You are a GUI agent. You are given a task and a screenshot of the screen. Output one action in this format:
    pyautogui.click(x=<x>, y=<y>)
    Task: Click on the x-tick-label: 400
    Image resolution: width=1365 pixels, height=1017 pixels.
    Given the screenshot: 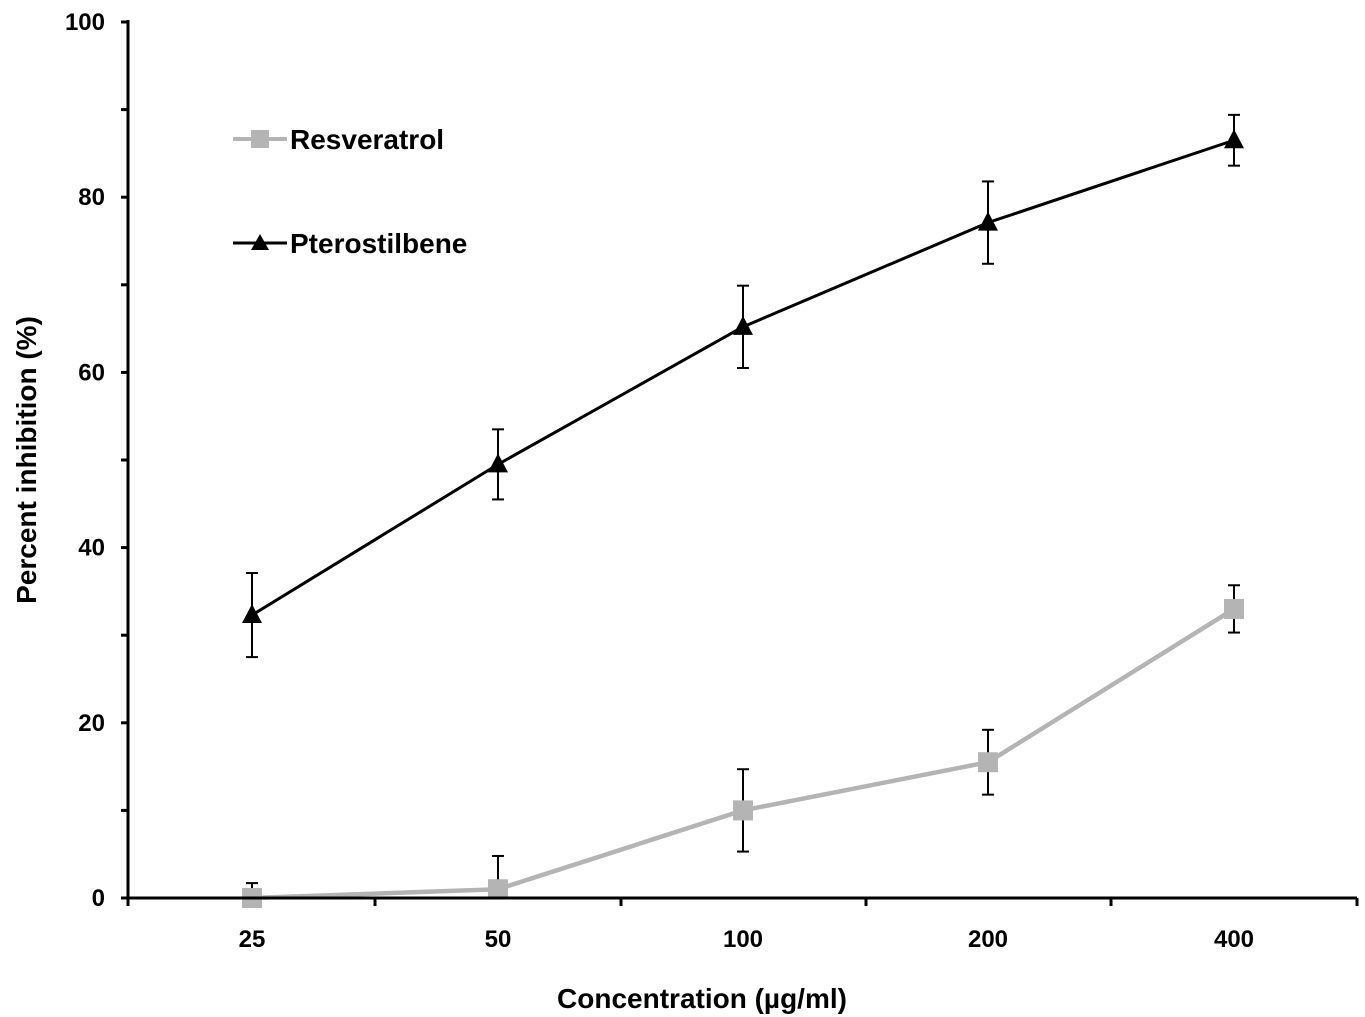 What is the action you would take?
    pyautogui.click(x=1234, y=939)
    